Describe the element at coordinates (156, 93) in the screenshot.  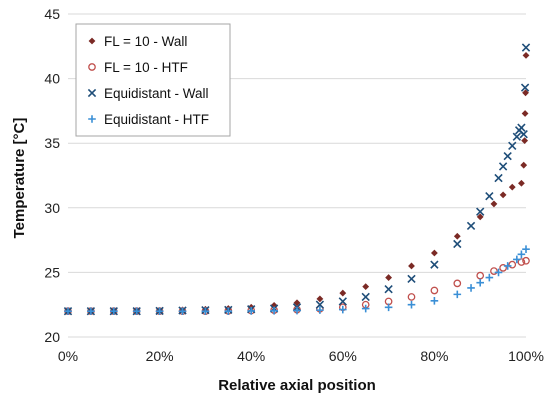
I see `legend-label: Equidistant - Wall` at that location.